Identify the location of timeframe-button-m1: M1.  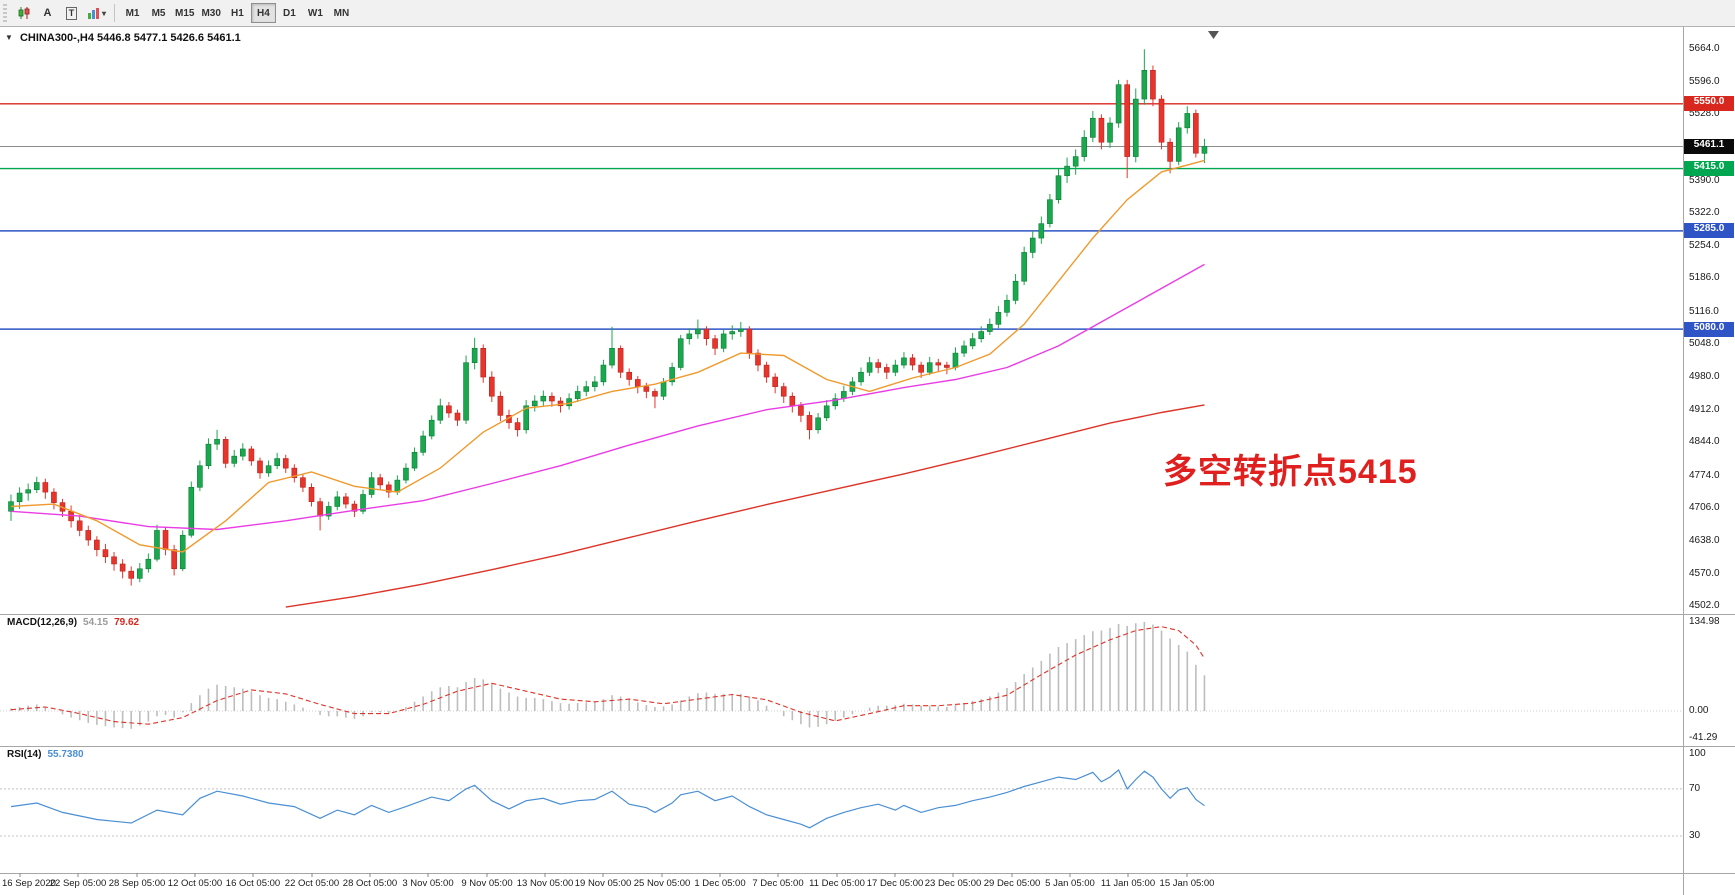
(132, 13).